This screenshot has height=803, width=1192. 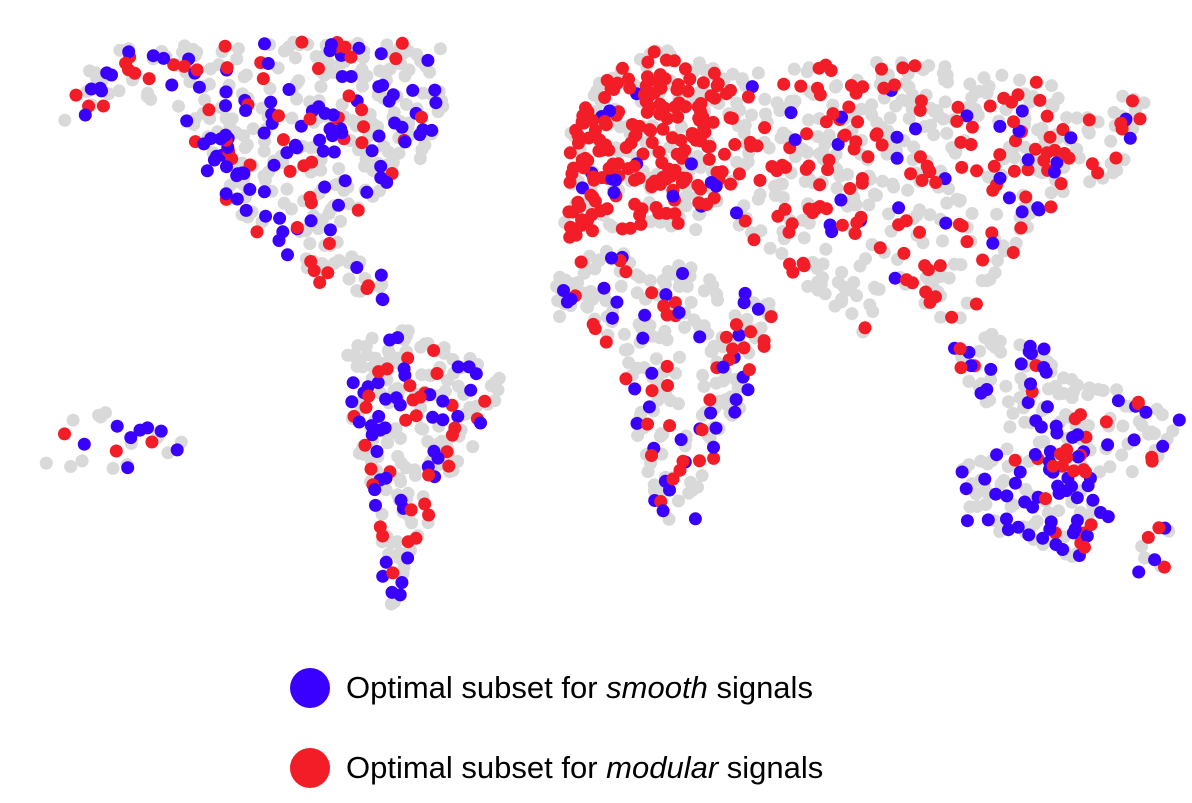 What do you see at coordinates (770, 767) in the screenshot?
I see `legend-text-part: signals` at bounding box center [770, 767].